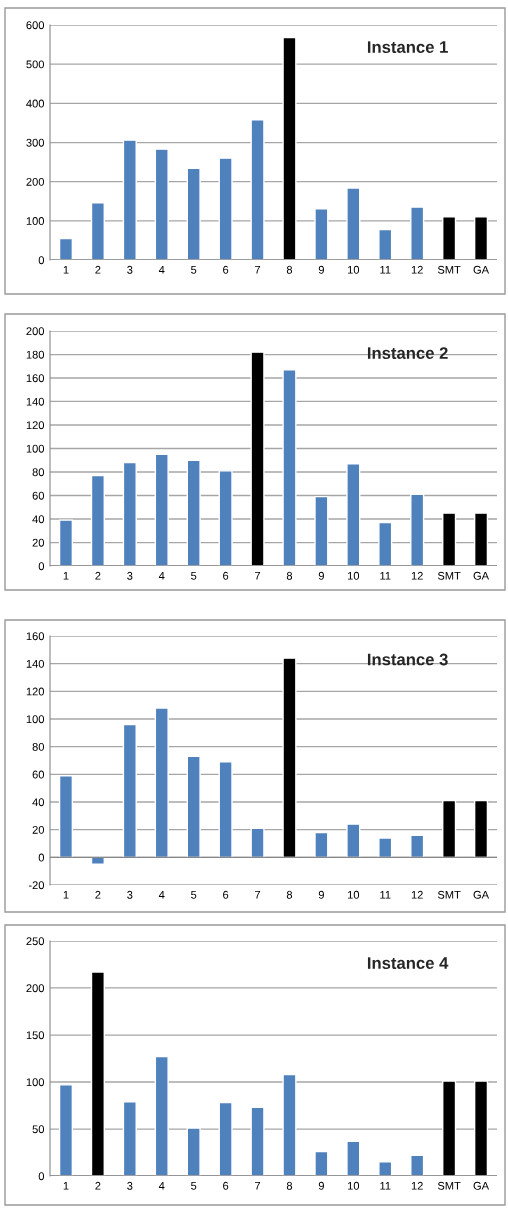 The image size is (508, 1208). What do you see at coordinates (38, 542) in the screenshot?
I see `y-tick-label: 20` at bounding box center [38, 542].